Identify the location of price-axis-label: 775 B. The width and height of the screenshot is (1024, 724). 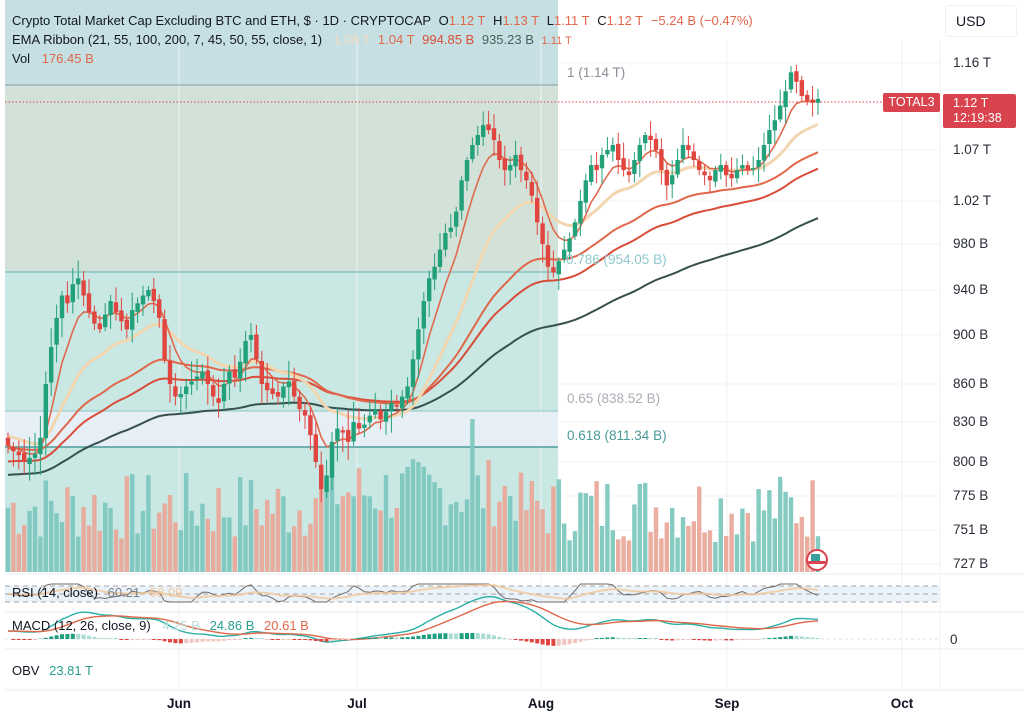
(971, 495).